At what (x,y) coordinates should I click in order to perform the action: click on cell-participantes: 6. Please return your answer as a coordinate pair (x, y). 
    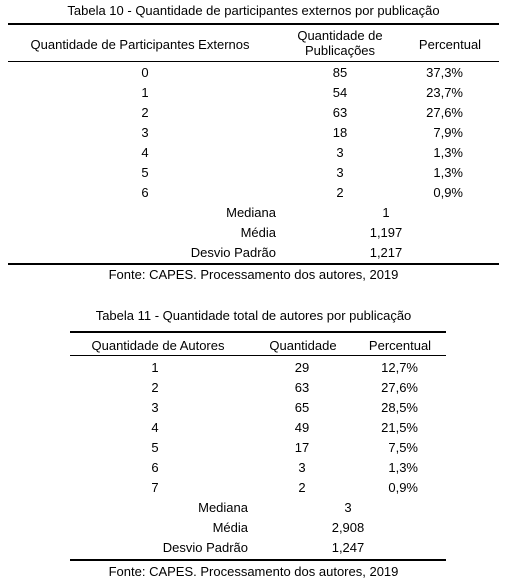
    Looking at the image, I should click on (145, 192).